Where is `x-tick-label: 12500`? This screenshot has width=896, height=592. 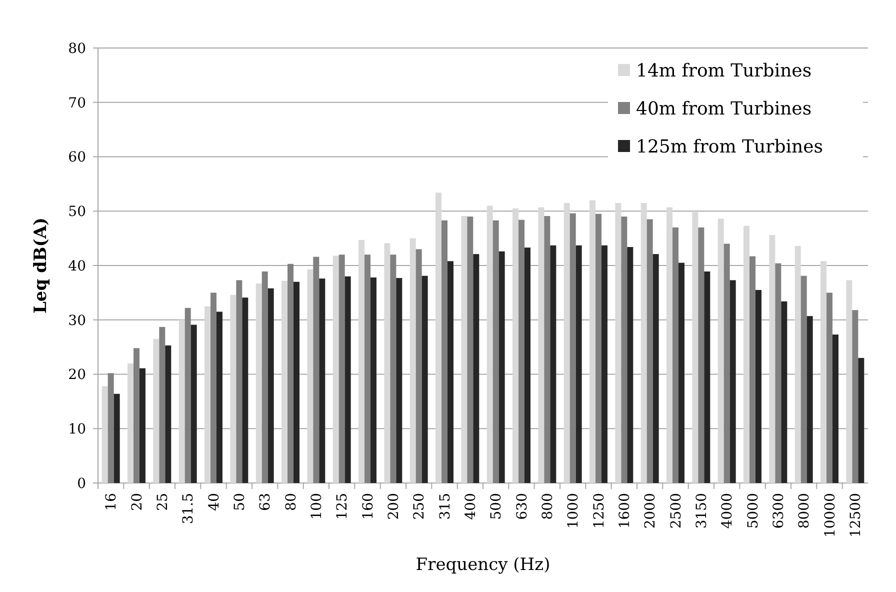 x-tick-label: 12500 is located at coordinates (856, 515).